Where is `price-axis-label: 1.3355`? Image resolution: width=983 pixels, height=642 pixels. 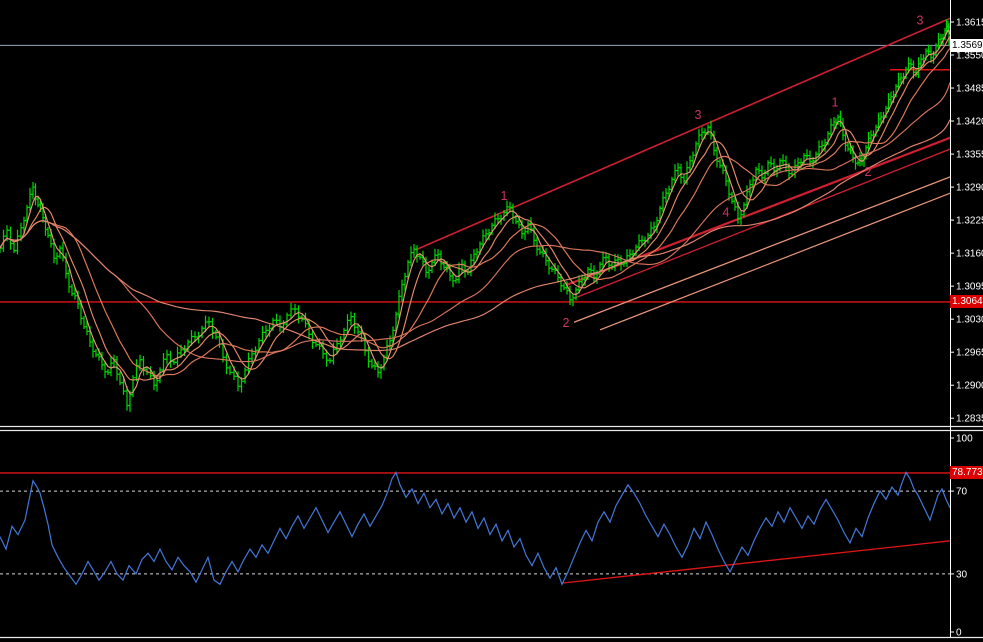
price-axis-label: 1.3355 is located at coordinates (969, 155).